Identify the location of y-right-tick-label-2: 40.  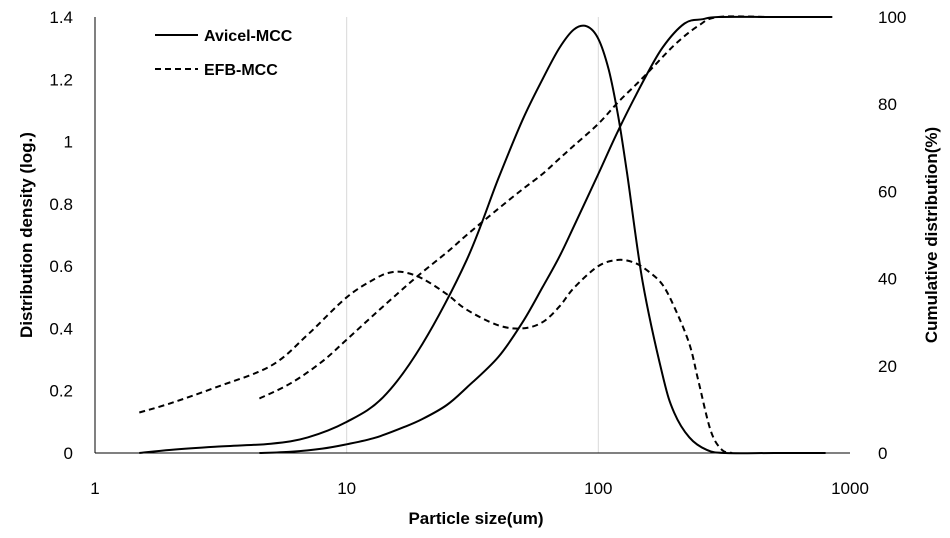
(887, 279).